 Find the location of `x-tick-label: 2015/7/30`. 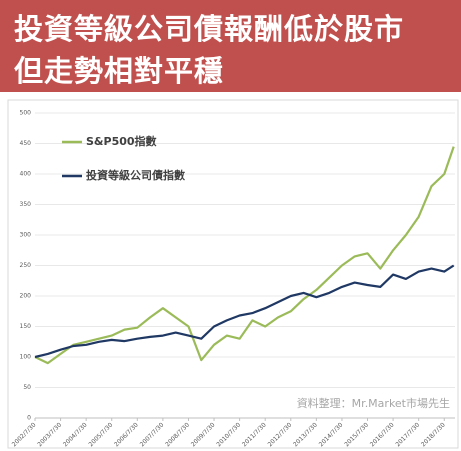

x-tick-label: 2015/7/30 is located at coordinates (356, 434).